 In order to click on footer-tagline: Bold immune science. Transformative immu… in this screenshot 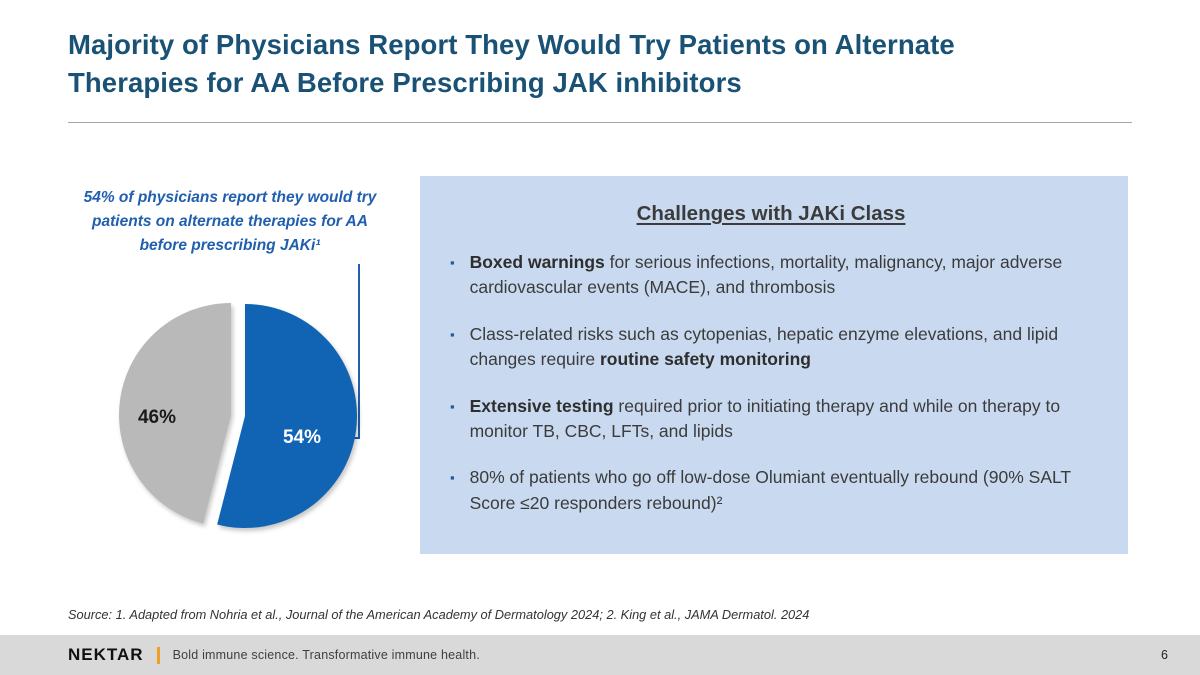, I will do `click(326, 655)`.